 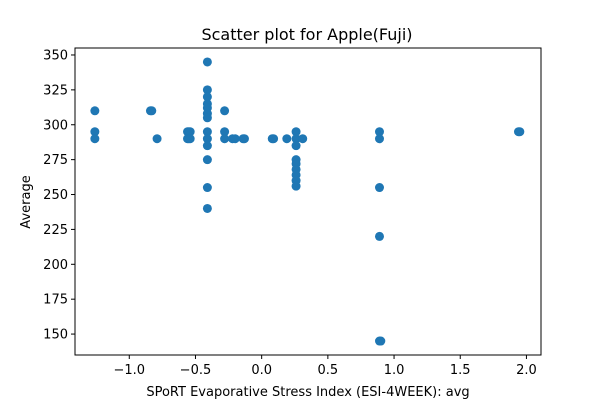 I want to click on x-tick-label: 1.5, so click(x=460, y=370).